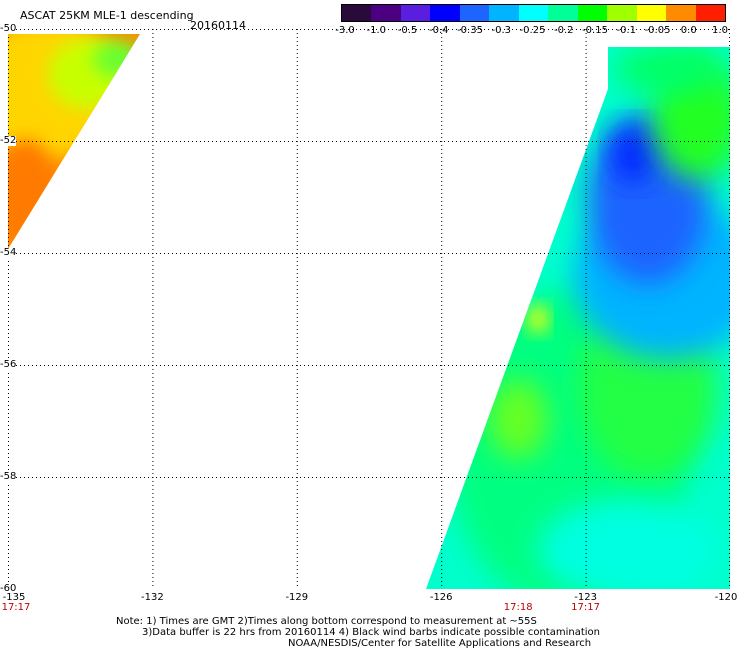  What do you see at coordinates (152, 597) in the screenshot?
I see `longitude-label: -132` at bounding box center [152, 597].